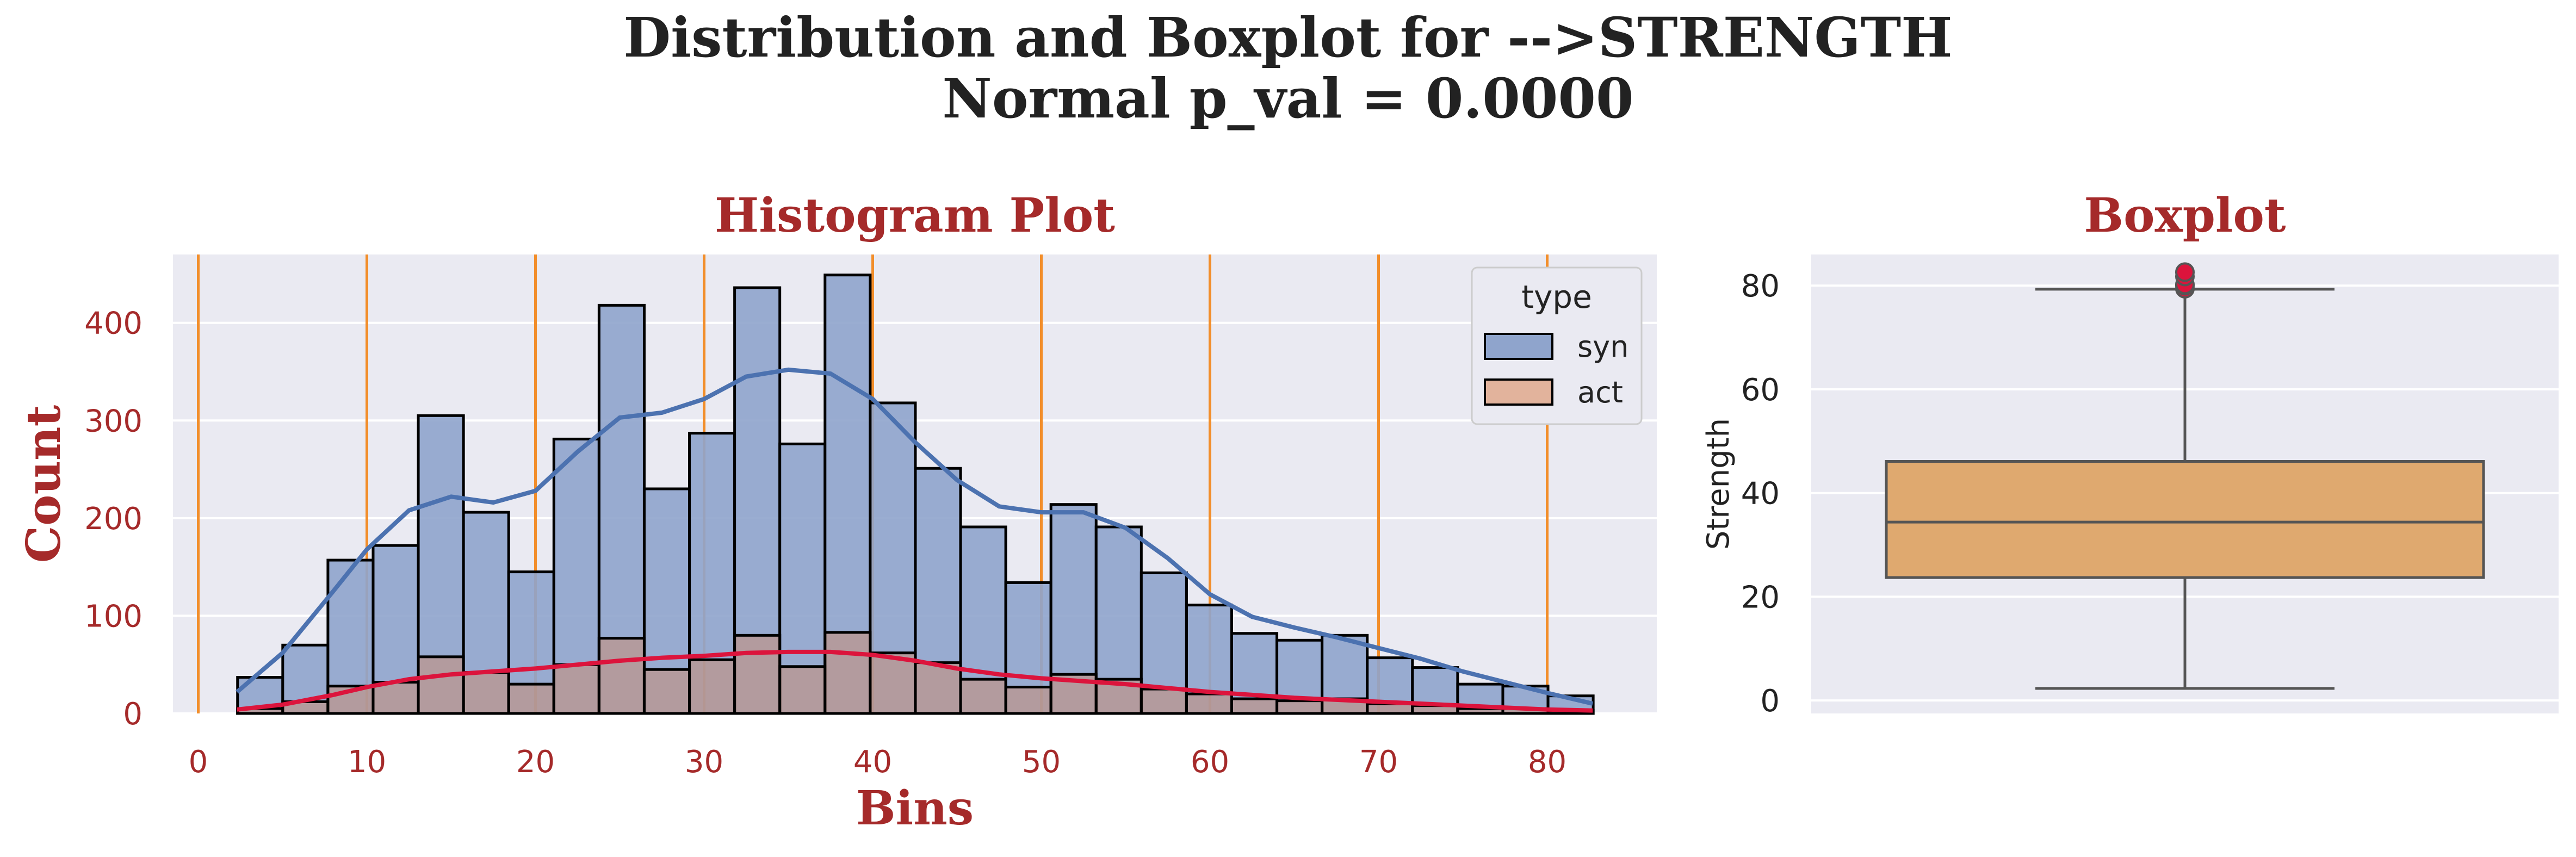 The image size is (2576, 857). Describe the element at coordinates (1603, 347) in the screenshot. I see `legend-label-syn: syn` at that location.